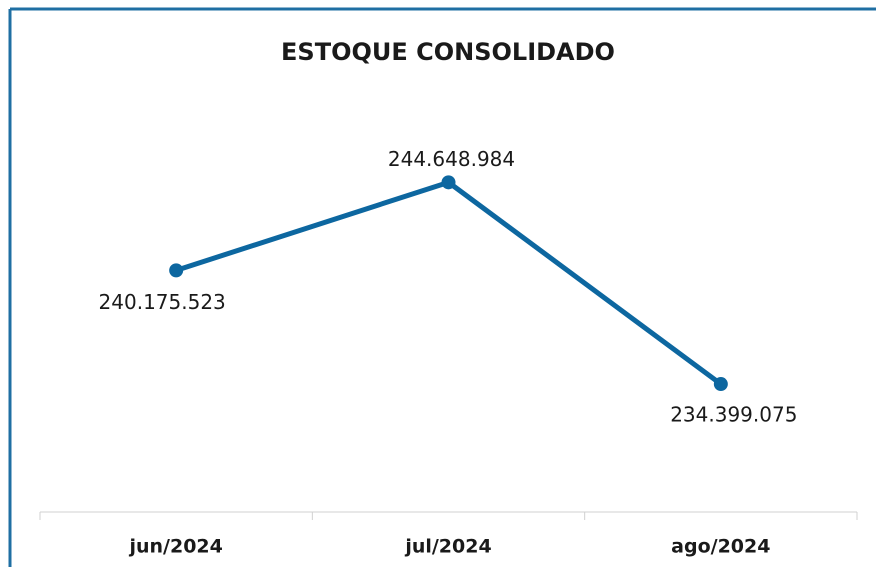 This screenshot has width=876, height=567. What do you see at coordinates (162, 302) in the screenshot?
I see `value-label: 240.175.523` at bounding box center [162, 302].